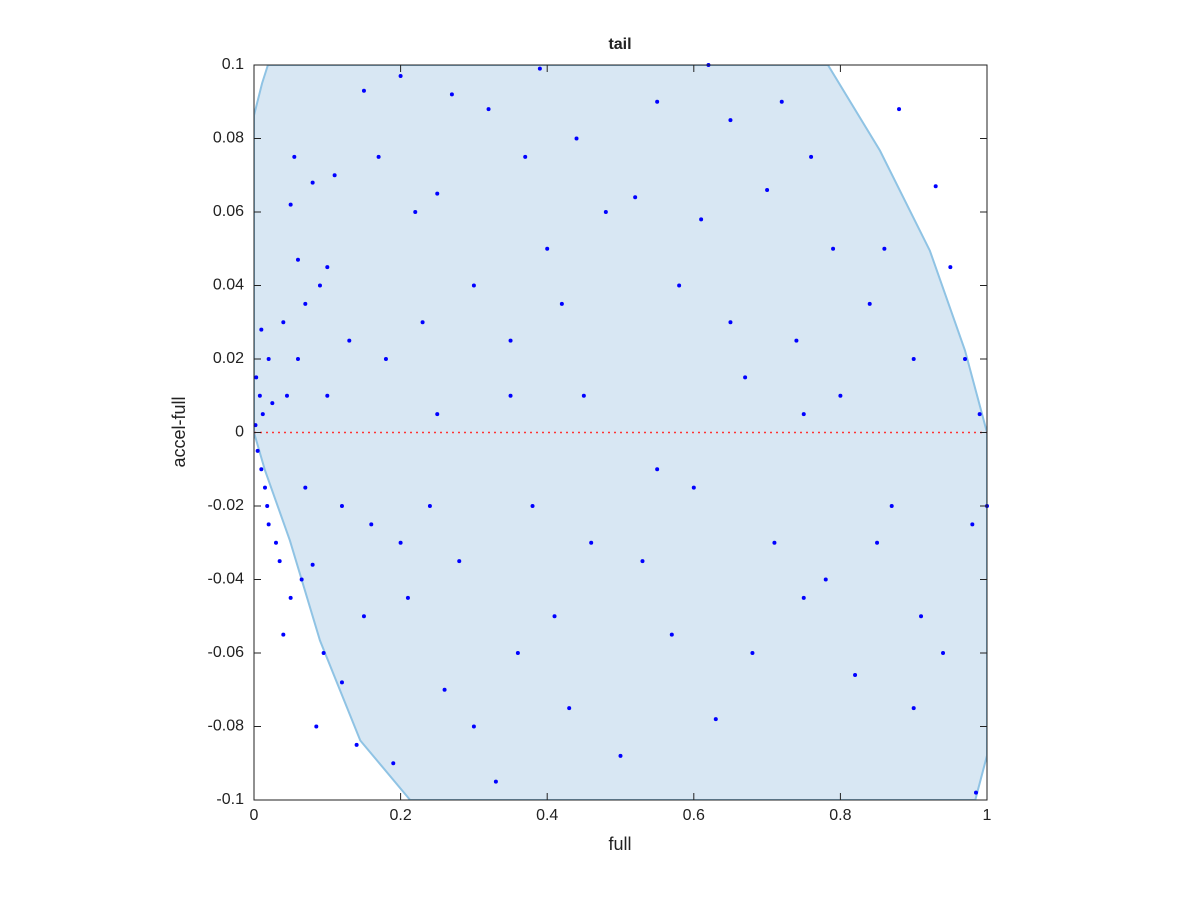 The height and width of the screenshot is (900, 1200). I want to click on y-tick-label: -0.06, so click(226, 652).